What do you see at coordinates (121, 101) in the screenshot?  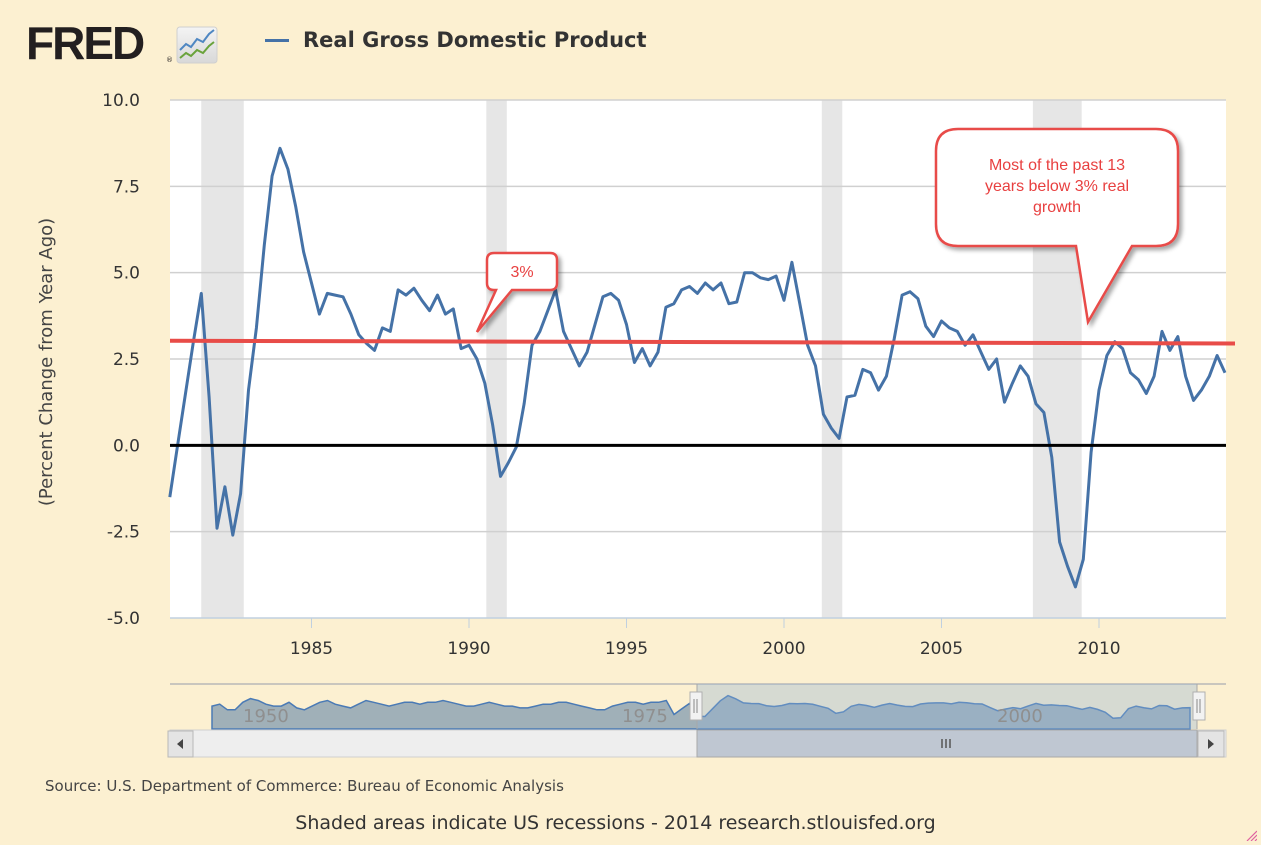 I see `y-tick-label: 10.0` at bounding box center [121, 101].